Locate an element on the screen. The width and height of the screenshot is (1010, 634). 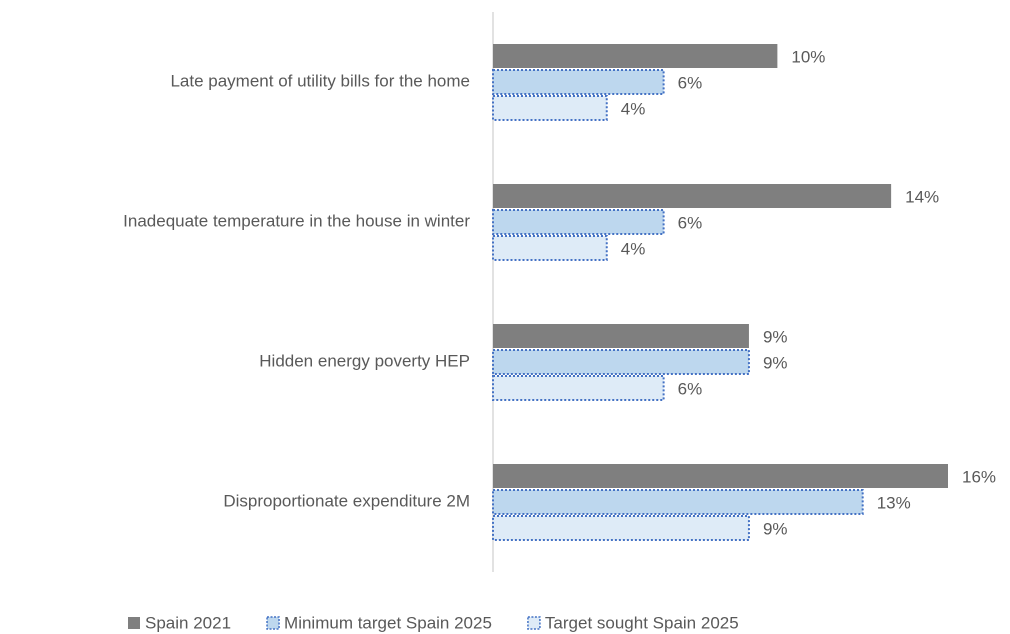
value-label: 14% is located at coordinates (922, 196).